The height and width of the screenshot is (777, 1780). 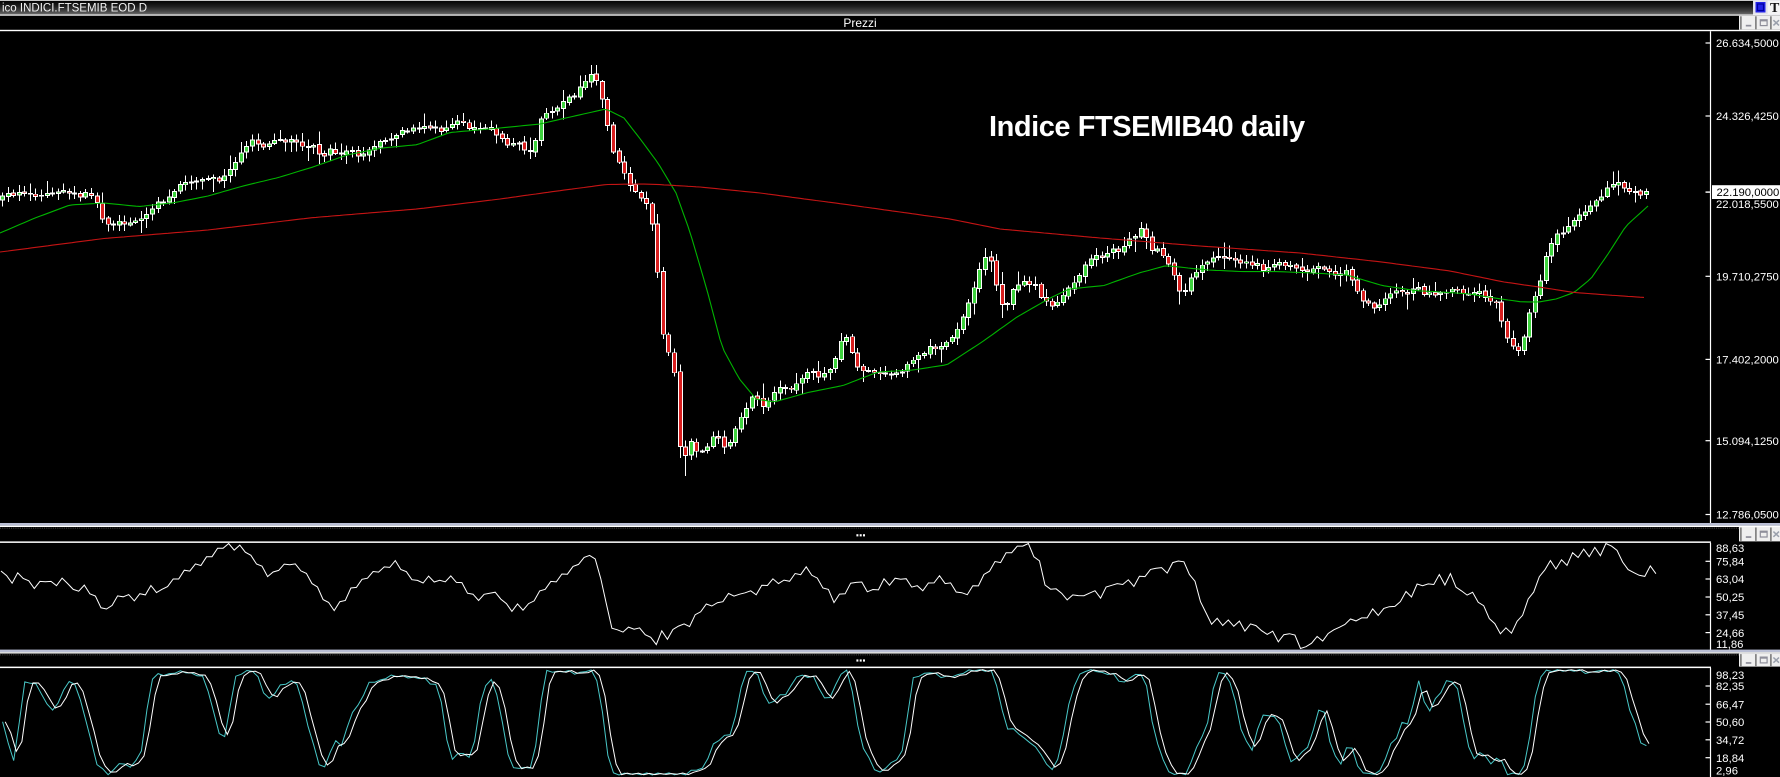 What do you see at coordinates (1730, 687) in the screenshot?
I see `svg-text: 82,35` at bounding box center [1730, 687].